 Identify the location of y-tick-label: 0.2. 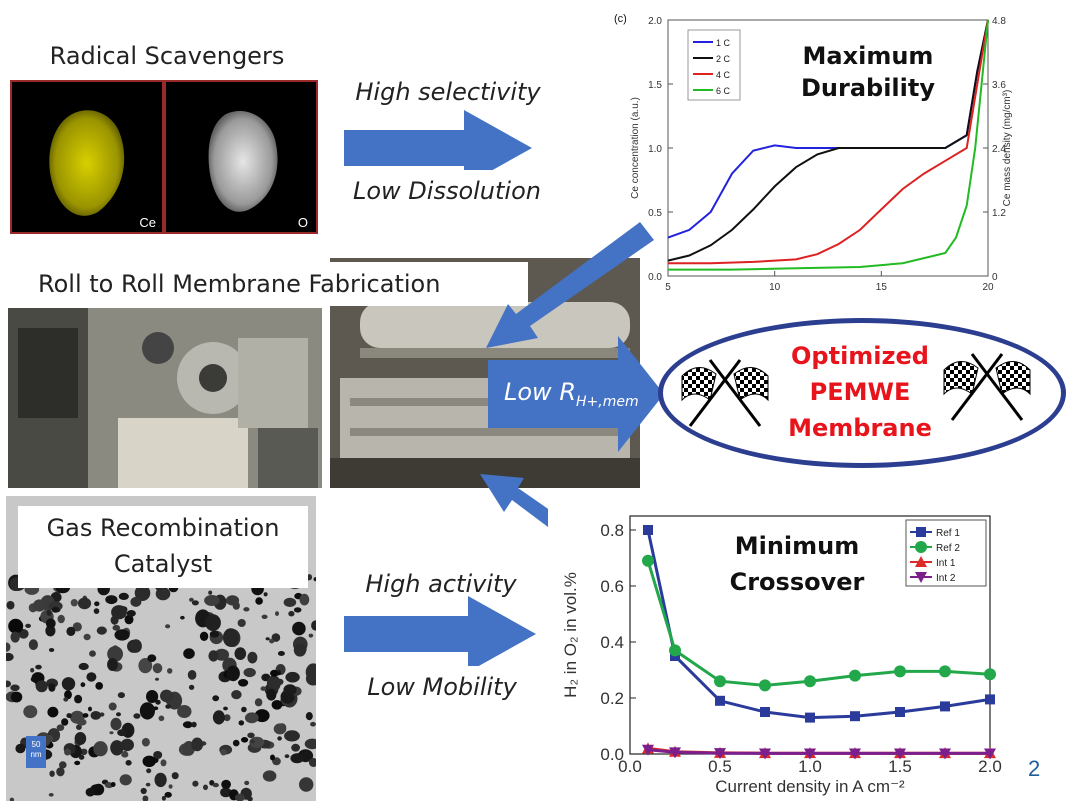
(612, 698).